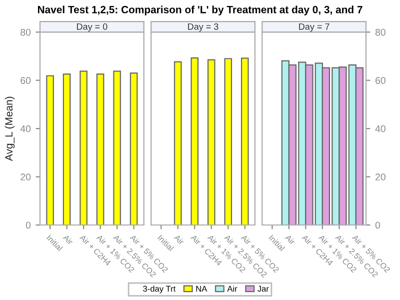 The height and width of the screenshot is (300, 400). What do you see at coordinates (263, 289) in the screenshot?
I see `legend-label: Jar` at bounding box center [263, 289].